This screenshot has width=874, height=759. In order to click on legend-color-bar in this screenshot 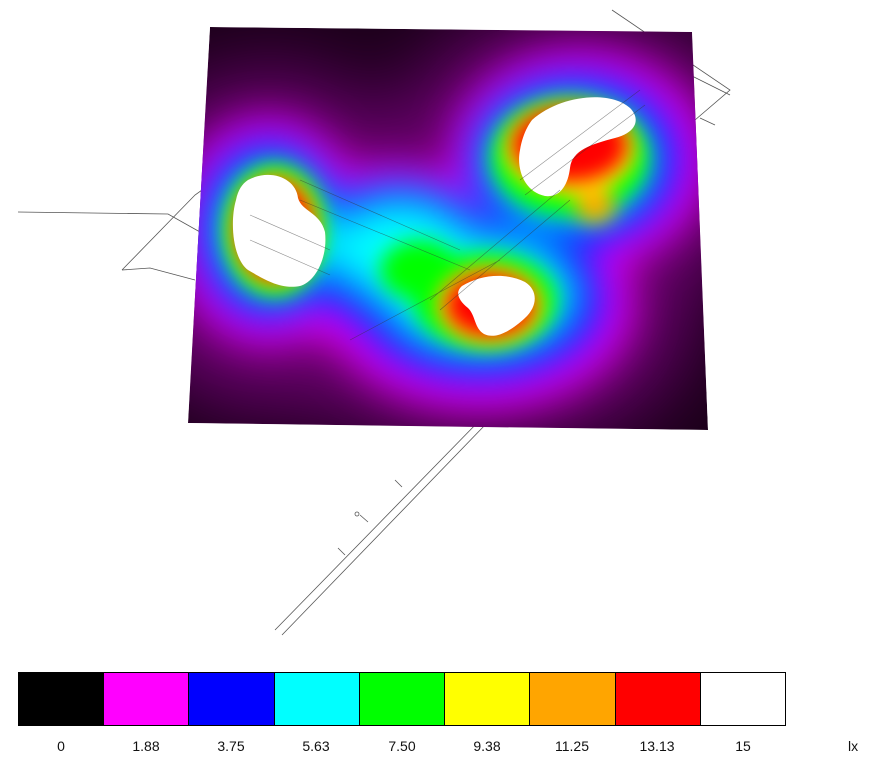, I will do `click(402, 699)`.